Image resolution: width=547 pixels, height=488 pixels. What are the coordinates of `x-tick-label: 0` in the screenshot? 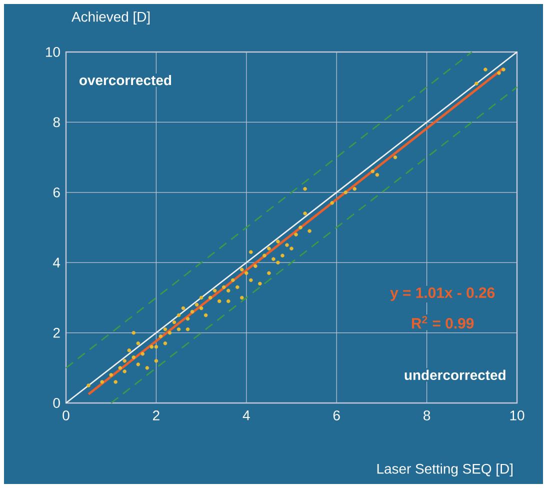 It's located at (66, 415).